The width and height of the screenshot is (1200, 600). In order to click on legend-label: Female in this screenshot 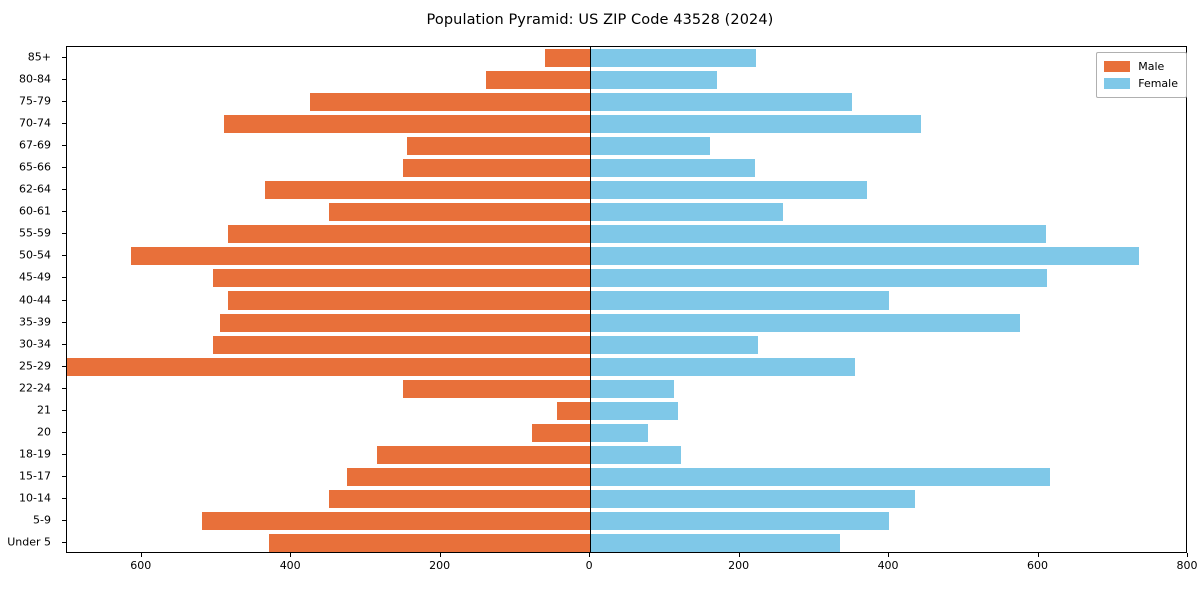, I will do `click(1158, 83)`.